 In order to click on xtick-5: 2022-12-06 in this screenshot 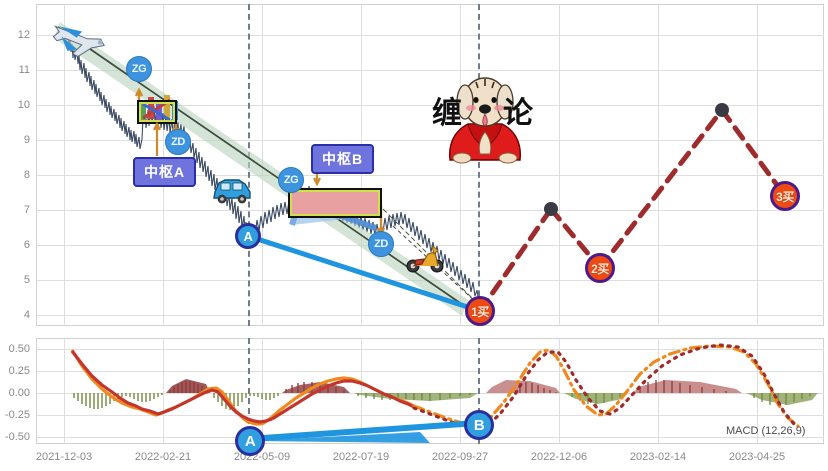, I will do `click(559, 457)`.